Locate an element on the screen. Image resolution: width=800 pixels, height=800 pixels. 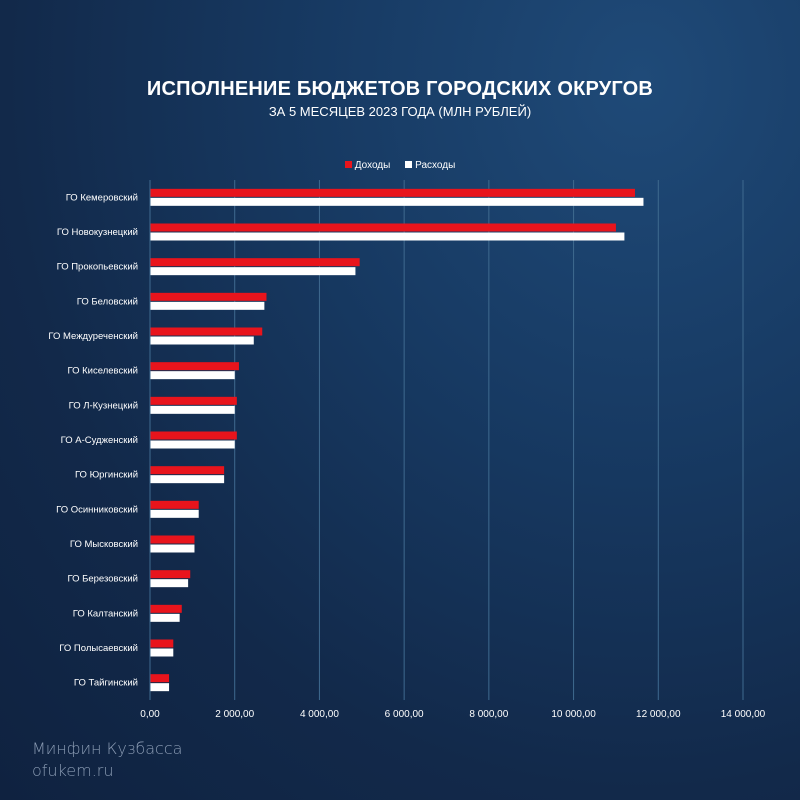
category-label: ГО Мысковский is located at coordinates (104, 544).